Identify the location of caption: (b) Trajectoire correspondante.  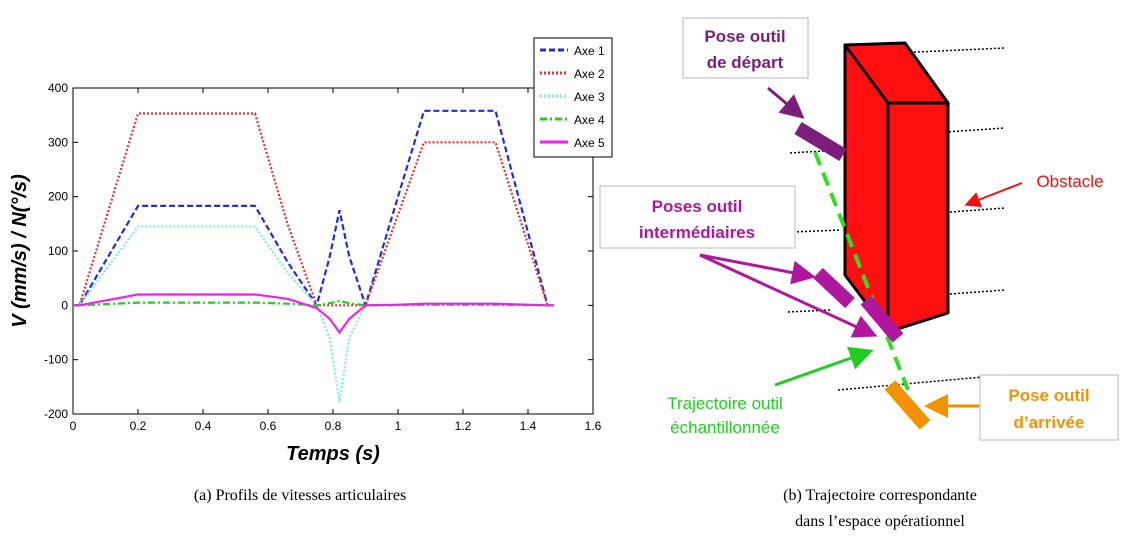
(880, 495).